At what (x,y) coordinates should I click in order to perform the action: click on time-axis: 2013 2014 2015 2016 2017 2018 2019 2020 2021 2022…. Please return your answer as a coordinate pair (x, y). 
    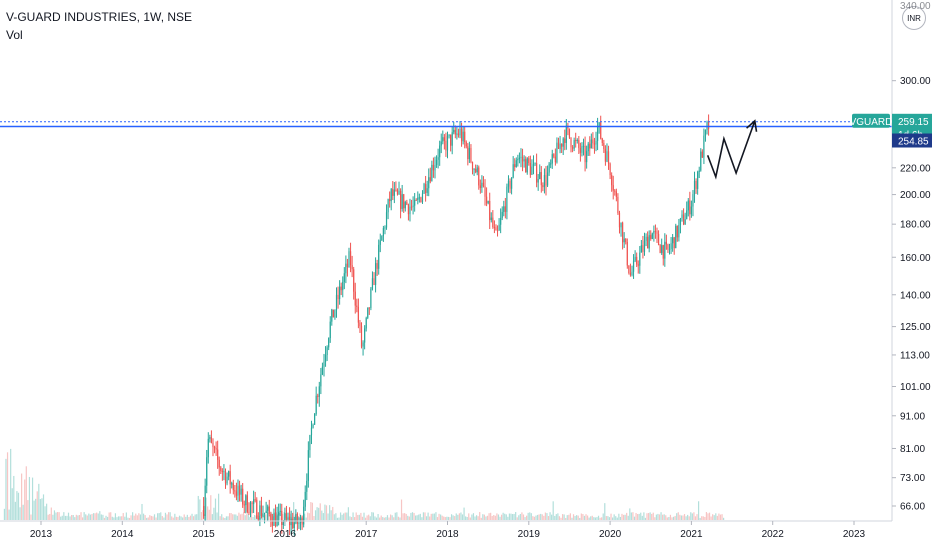
    Looking at the image, I should click on (448, 530).